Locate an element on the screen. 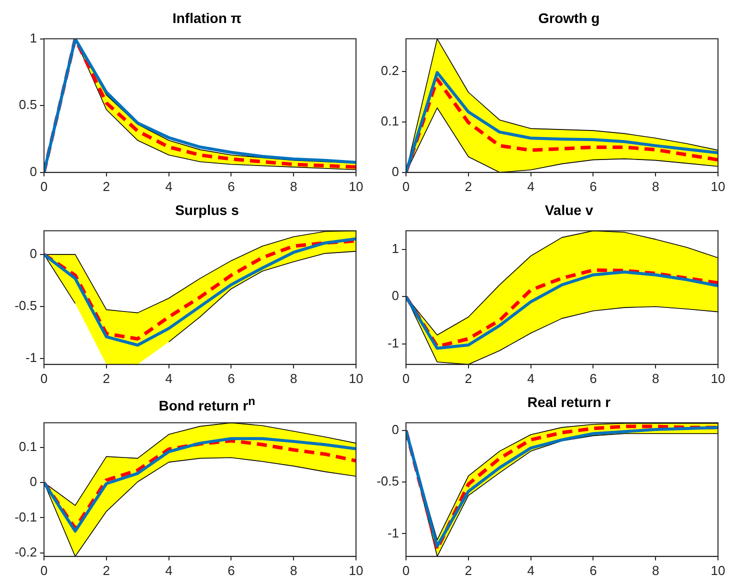 Image resolution: width=740 pixels, height=587 pixels. chart-title: Inflation π is located at coordinates (207, 18).